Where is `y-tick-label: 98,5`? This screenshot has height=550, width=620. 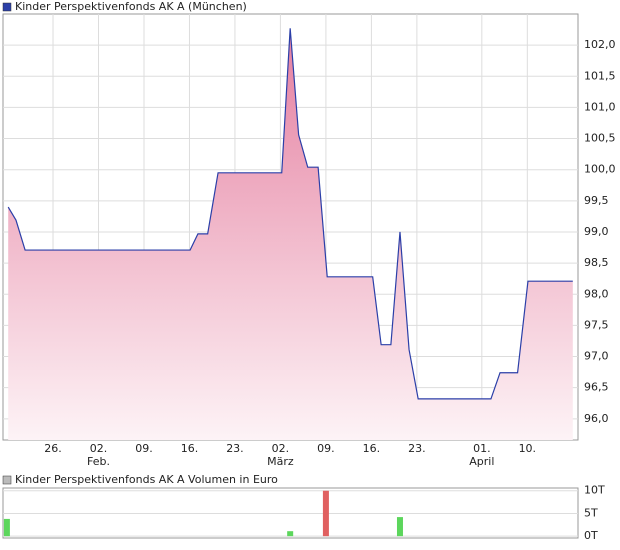 y-tick-label: 98,5 is located at coordinates (596, 262).